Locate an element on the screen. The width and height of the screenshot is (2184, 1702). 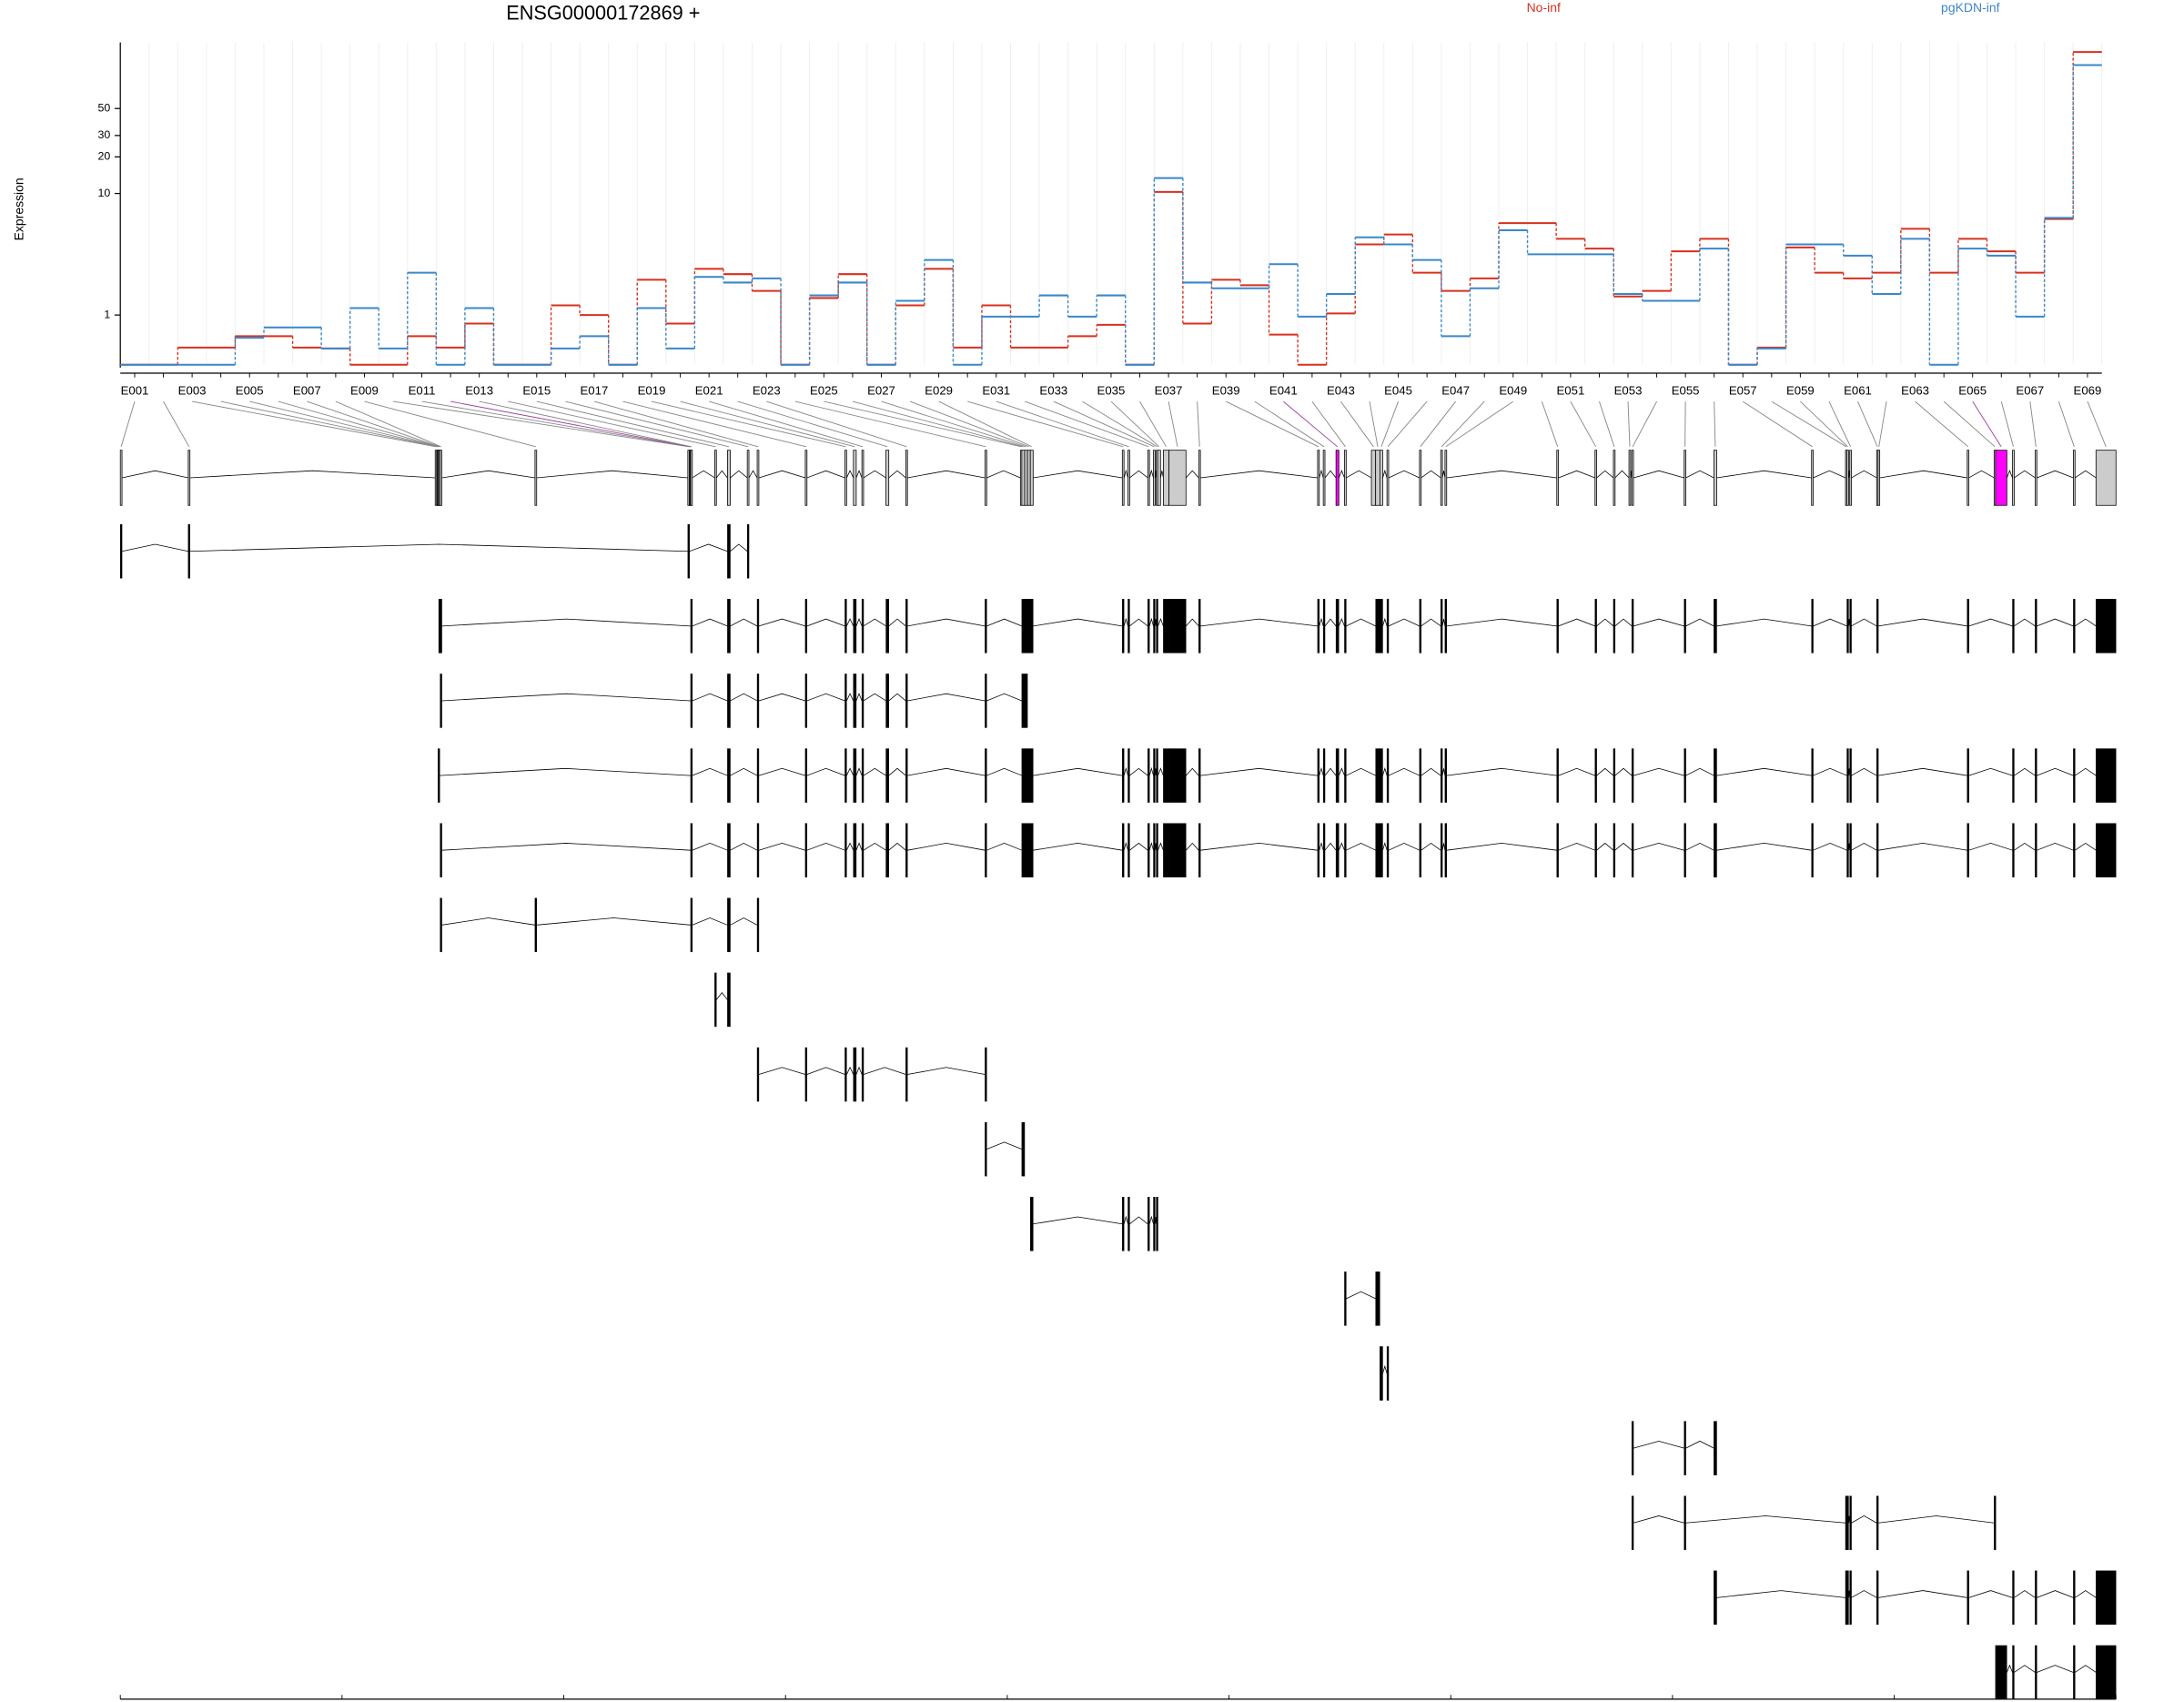
exon-label: E069 is located at coordinates (2088, 391).